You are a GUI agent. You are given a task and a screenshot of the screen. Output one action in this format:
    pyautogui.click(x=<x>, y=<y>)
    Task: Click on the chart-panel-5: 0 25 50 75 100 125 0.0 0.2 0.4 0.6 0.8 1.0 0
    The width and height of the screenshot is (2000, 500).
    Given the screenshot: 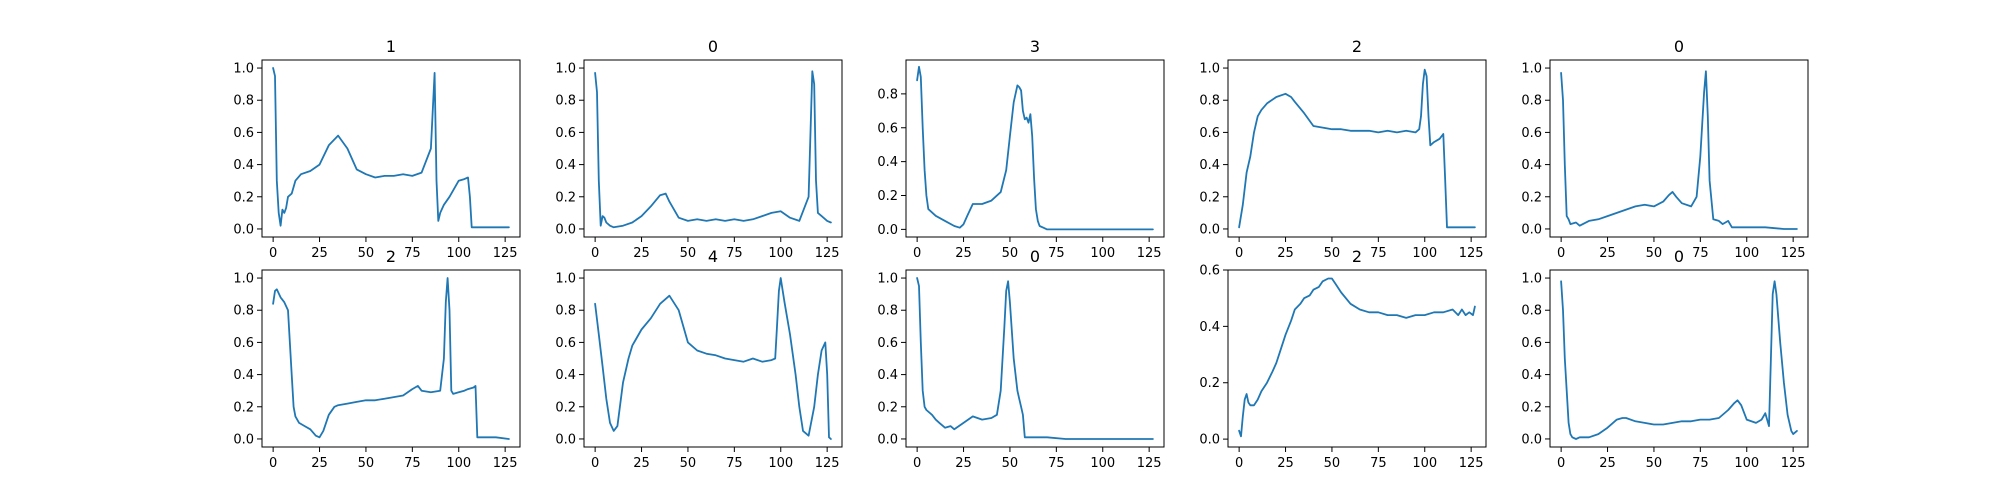 What is the action you would take?
    pyautogui.click(x=1665, y=149)
    